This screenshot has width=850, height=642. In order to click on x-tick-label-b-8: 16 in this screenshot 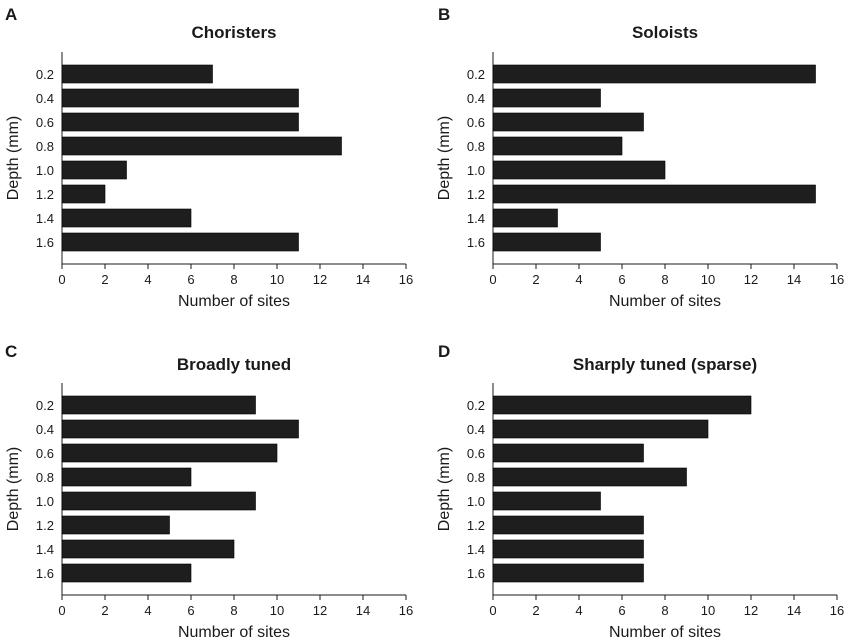, I will do `click(837, 279)`.